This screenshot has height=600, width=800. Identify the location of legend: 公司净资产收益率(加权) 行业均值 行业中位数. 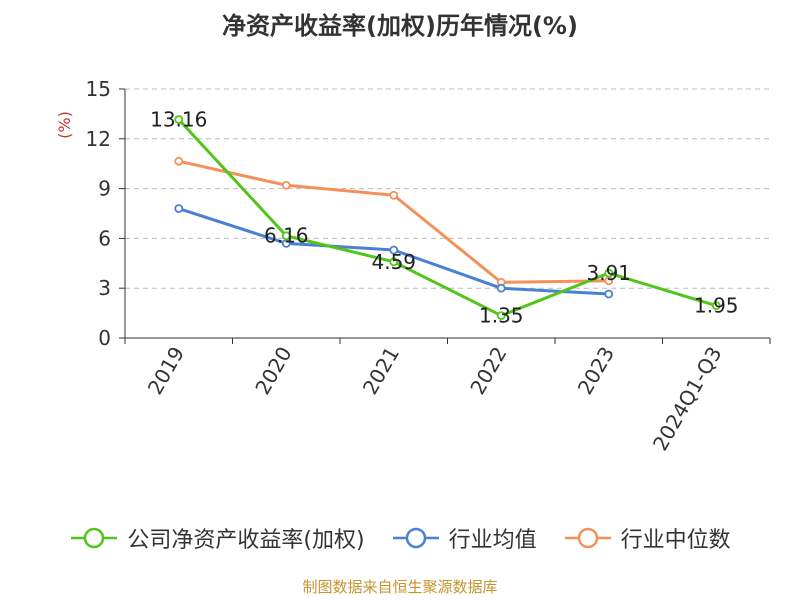
(400, 538).